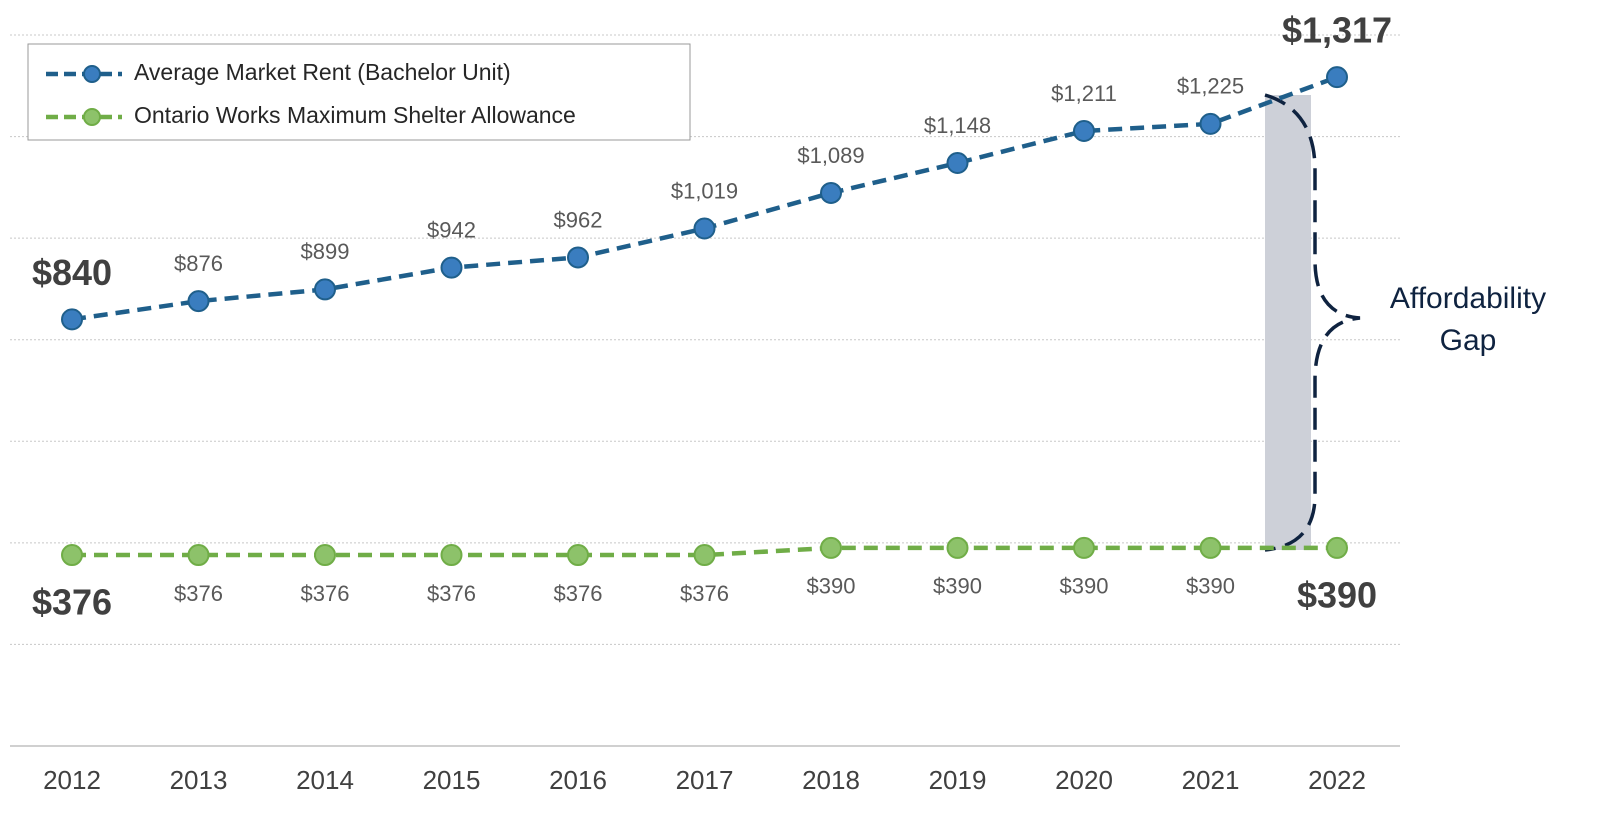  I want to click on x-tick-label: 2014, so click(325, 780).